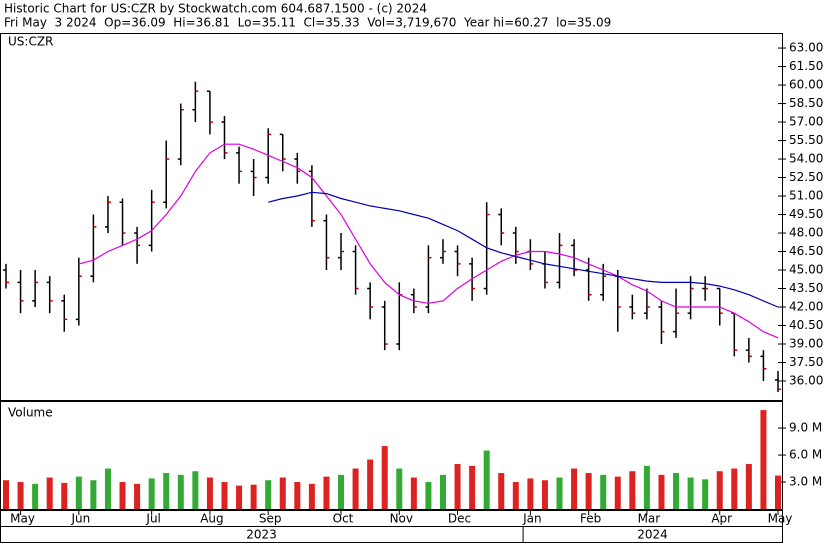  Describe the element at coordinates (806, 103) in the screenshot. I see `y-tick-label: 58.50` at that location.